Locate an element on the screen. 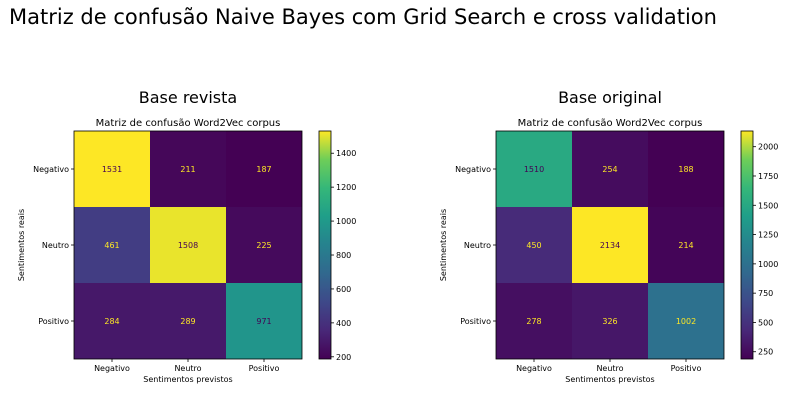 The height and width of the screenshot is (403, 795). colorbar-tick-label: 1500 is located at coordinates (768, 205).